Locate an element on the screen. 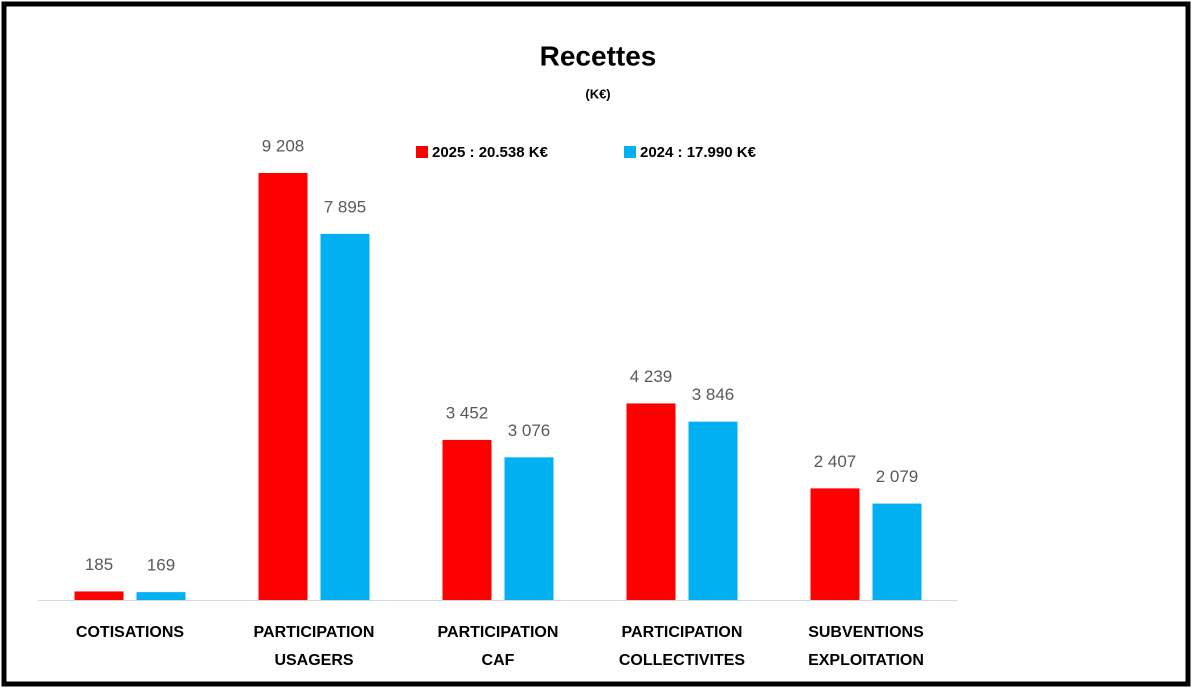  x-tick-label: EXPLOITATION is located at coordinates (866, 660).